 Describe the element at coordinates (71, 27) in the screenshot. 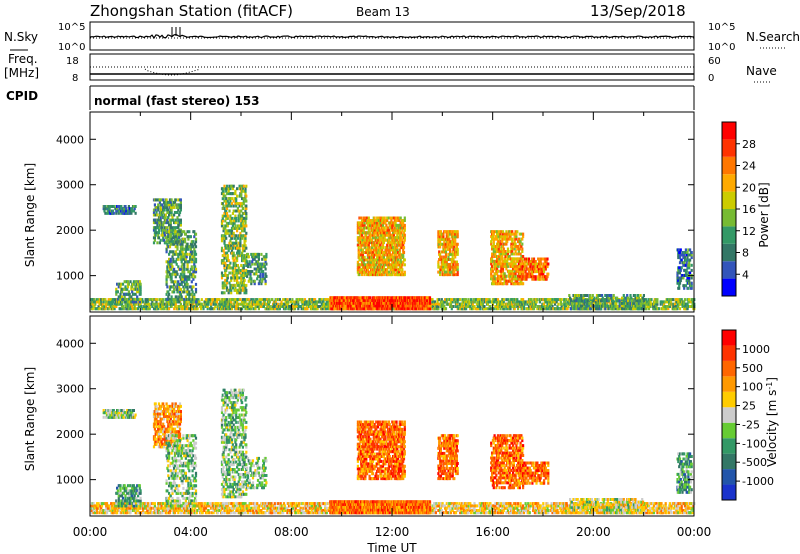

I see `nsky-tick-top: 10^5` at that location.